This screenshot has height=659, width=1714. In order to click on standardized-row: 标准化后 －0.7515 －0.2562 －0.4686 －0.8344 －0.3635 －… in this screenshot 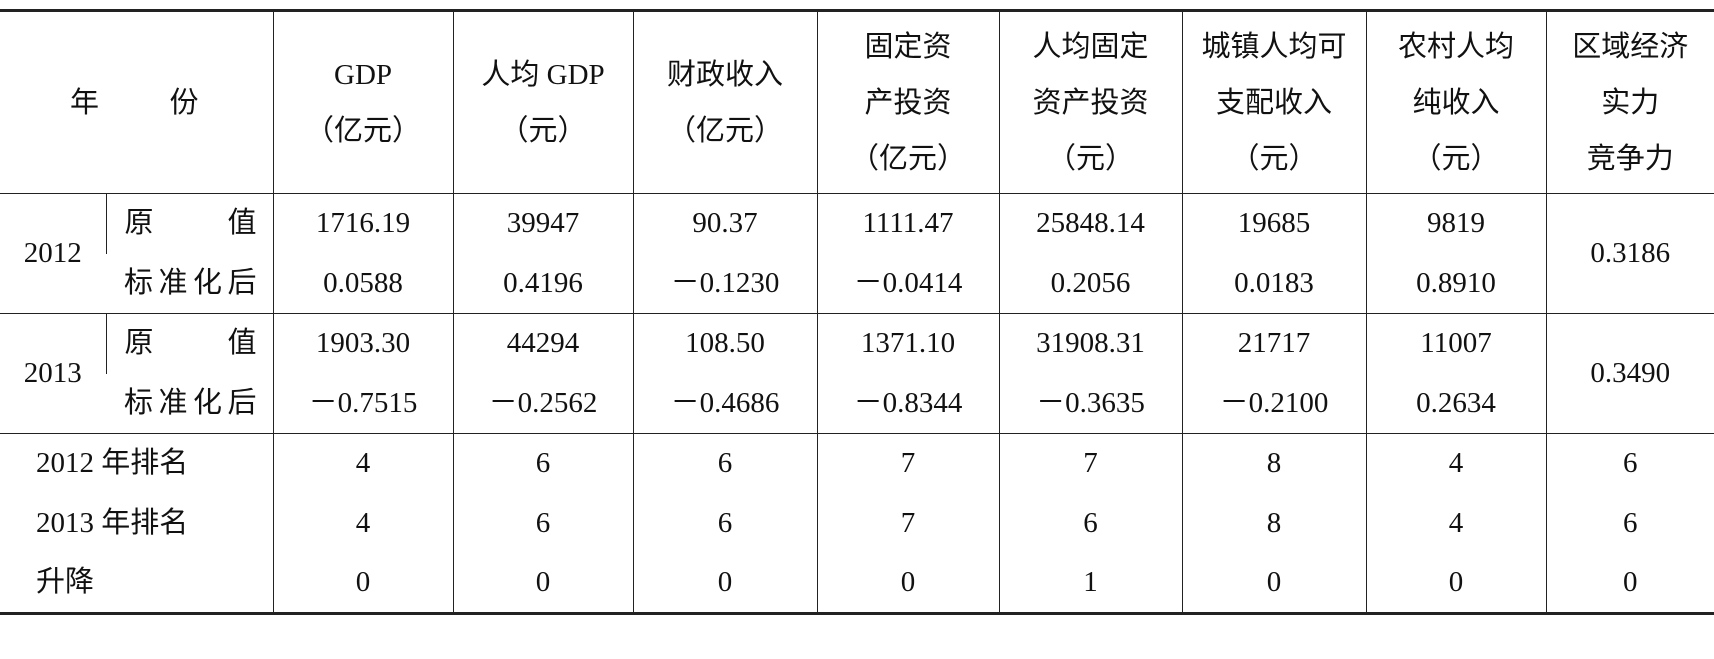, I will do `click(857, 403)`.